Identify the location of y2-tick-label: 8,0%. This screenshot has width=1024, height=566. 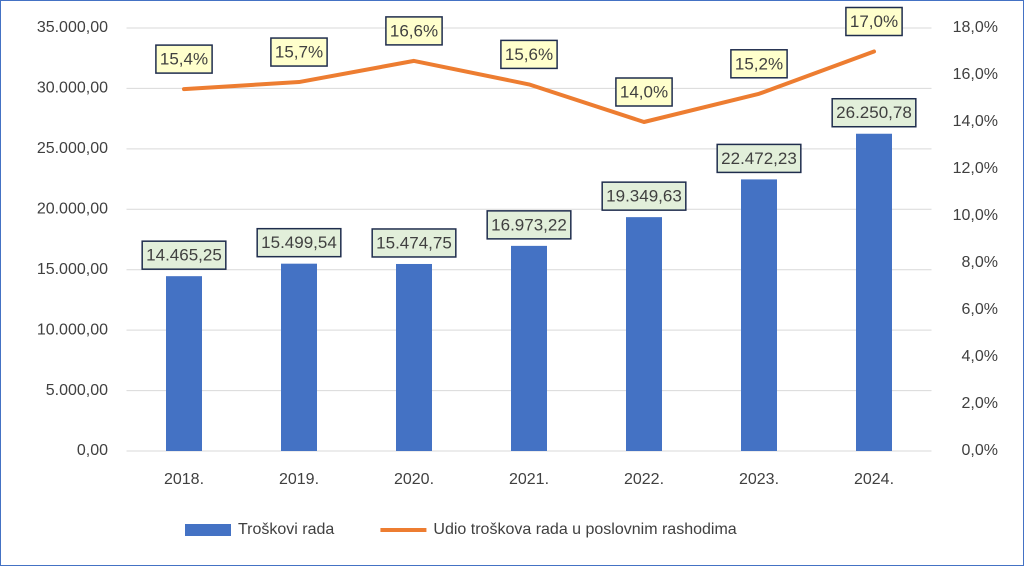
(980, 262).